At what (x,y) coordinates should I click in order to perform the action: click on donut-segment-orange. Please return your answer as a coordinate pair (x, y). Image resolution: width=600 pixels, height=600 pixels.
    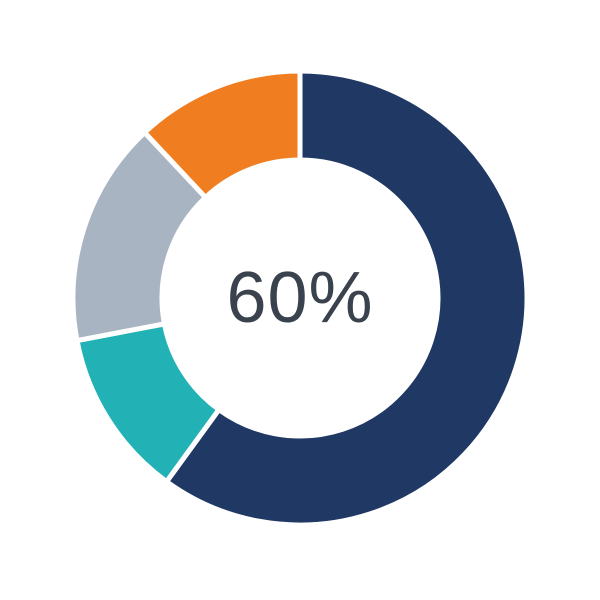
    Looking at the image, I should click on (222, 134).